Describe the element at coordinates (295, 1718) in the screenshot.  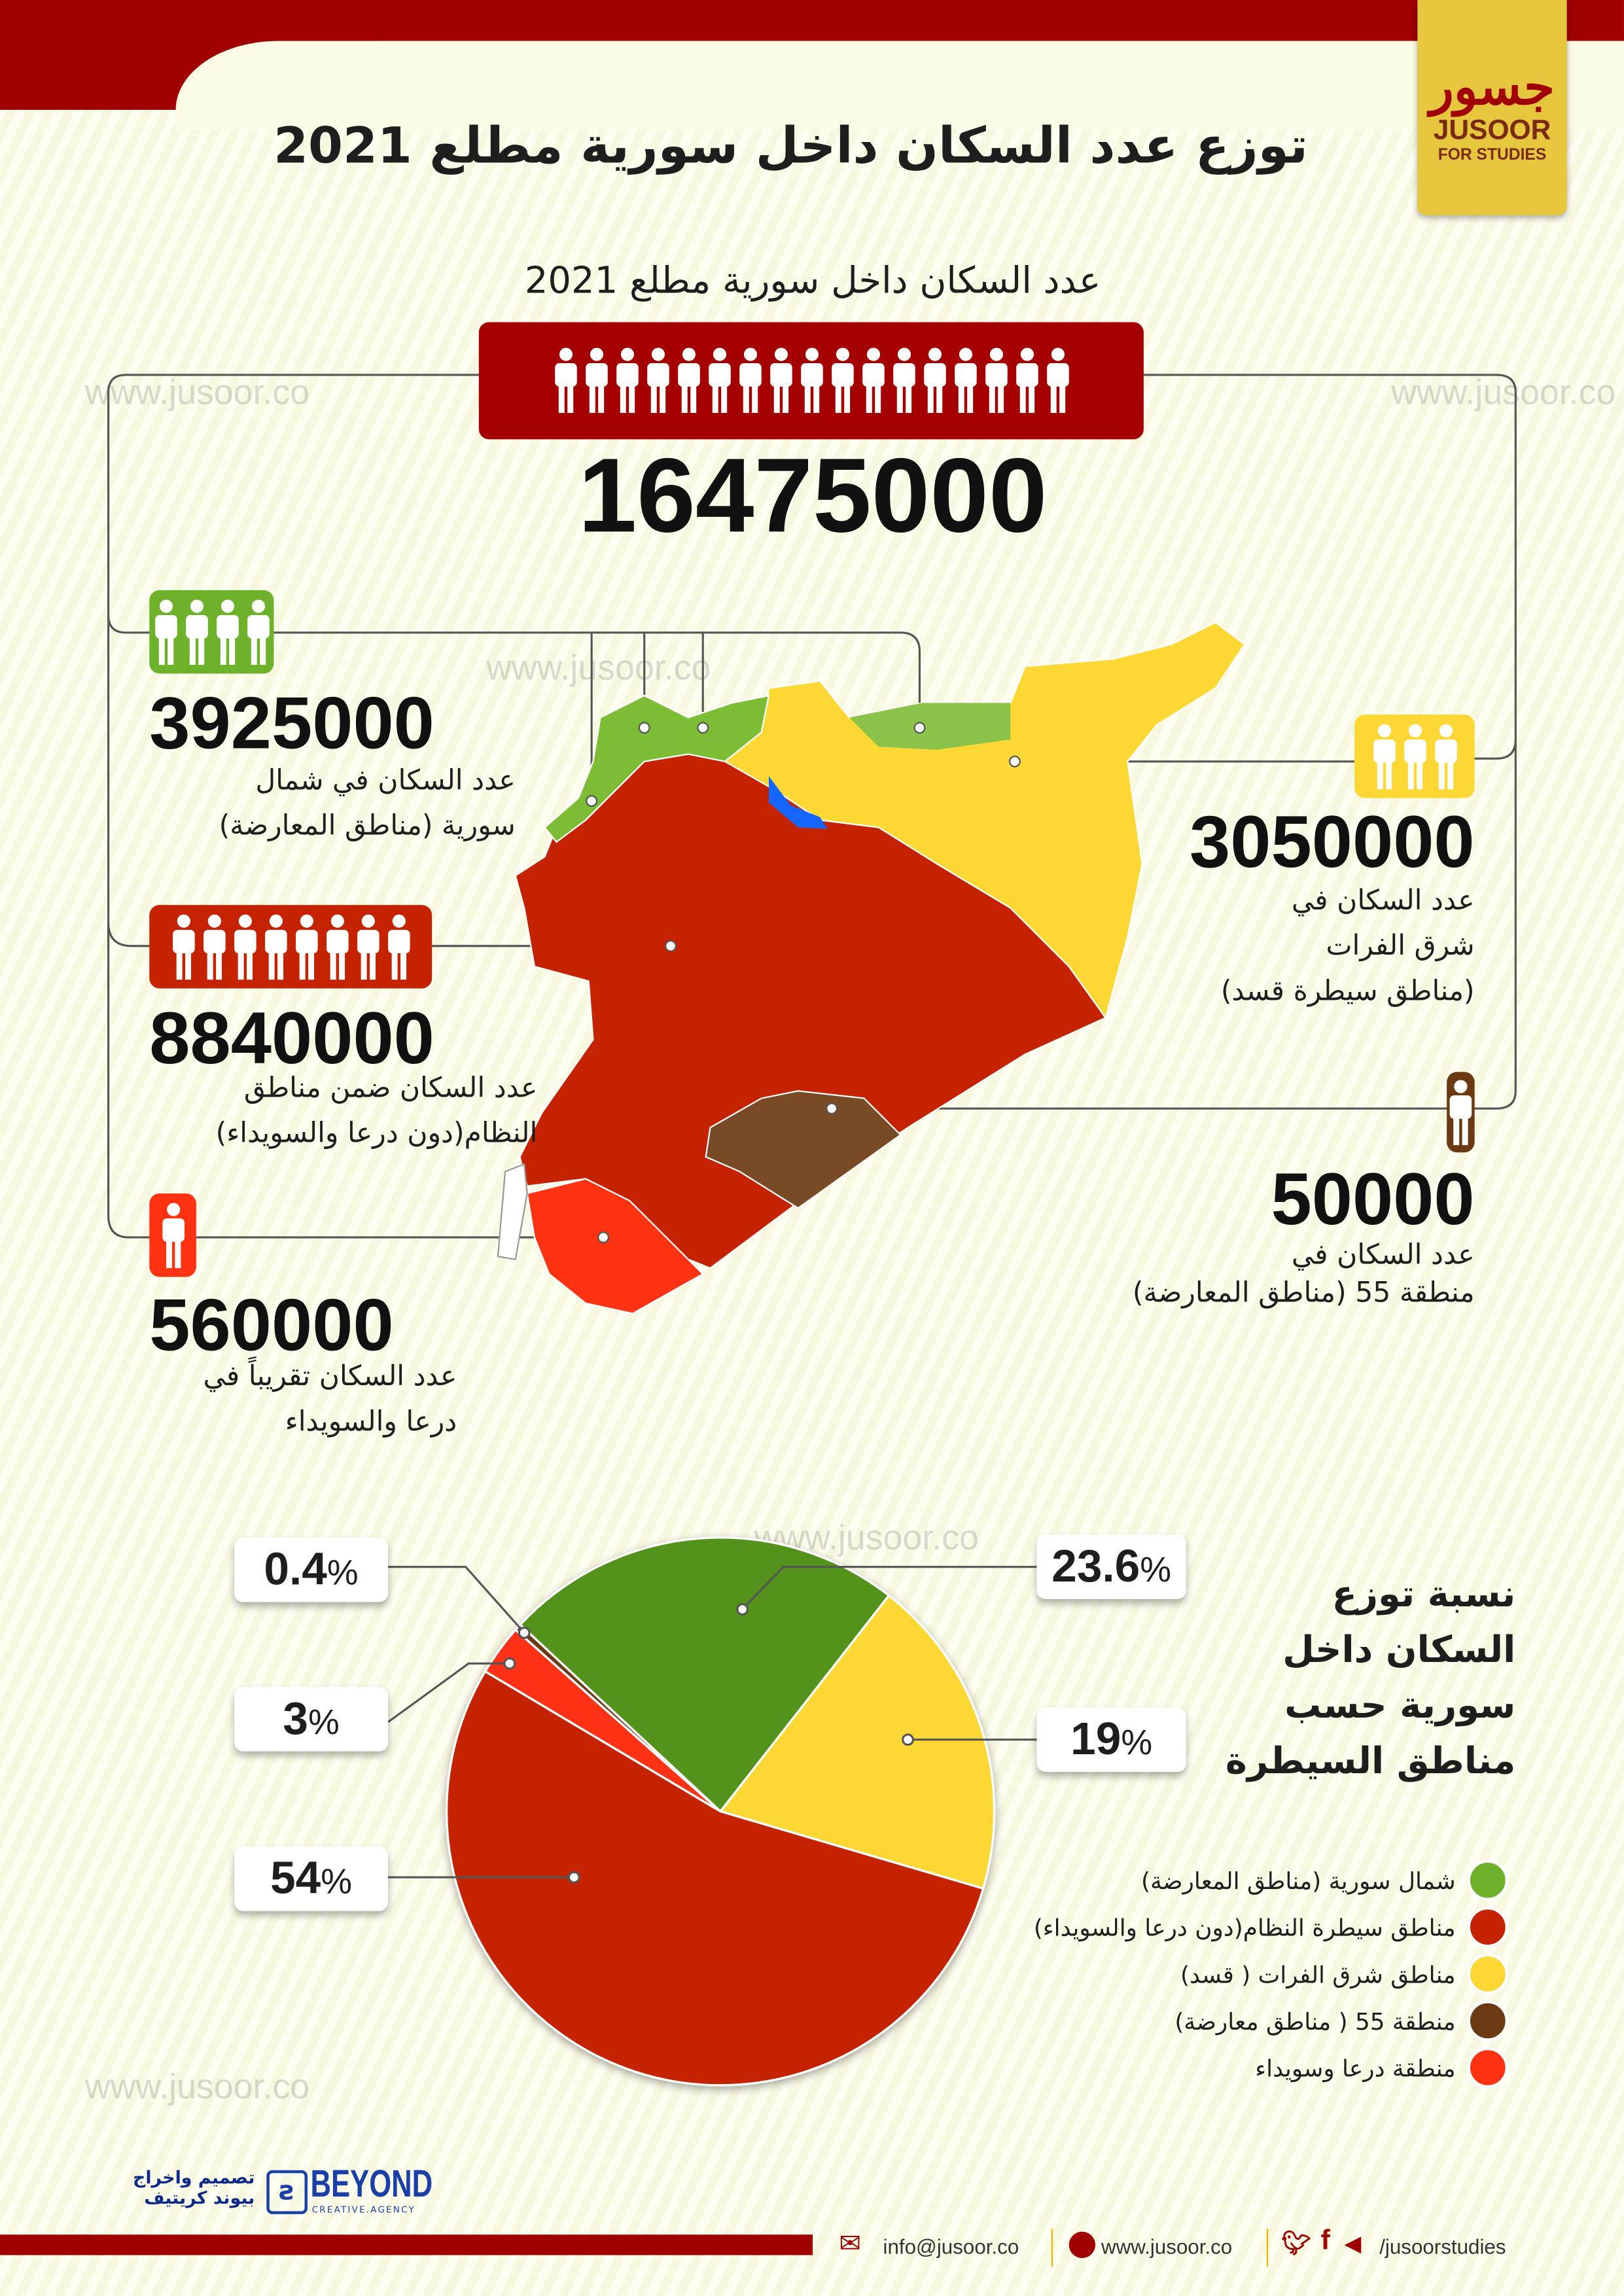
I see `percent-value: 3` at that location.